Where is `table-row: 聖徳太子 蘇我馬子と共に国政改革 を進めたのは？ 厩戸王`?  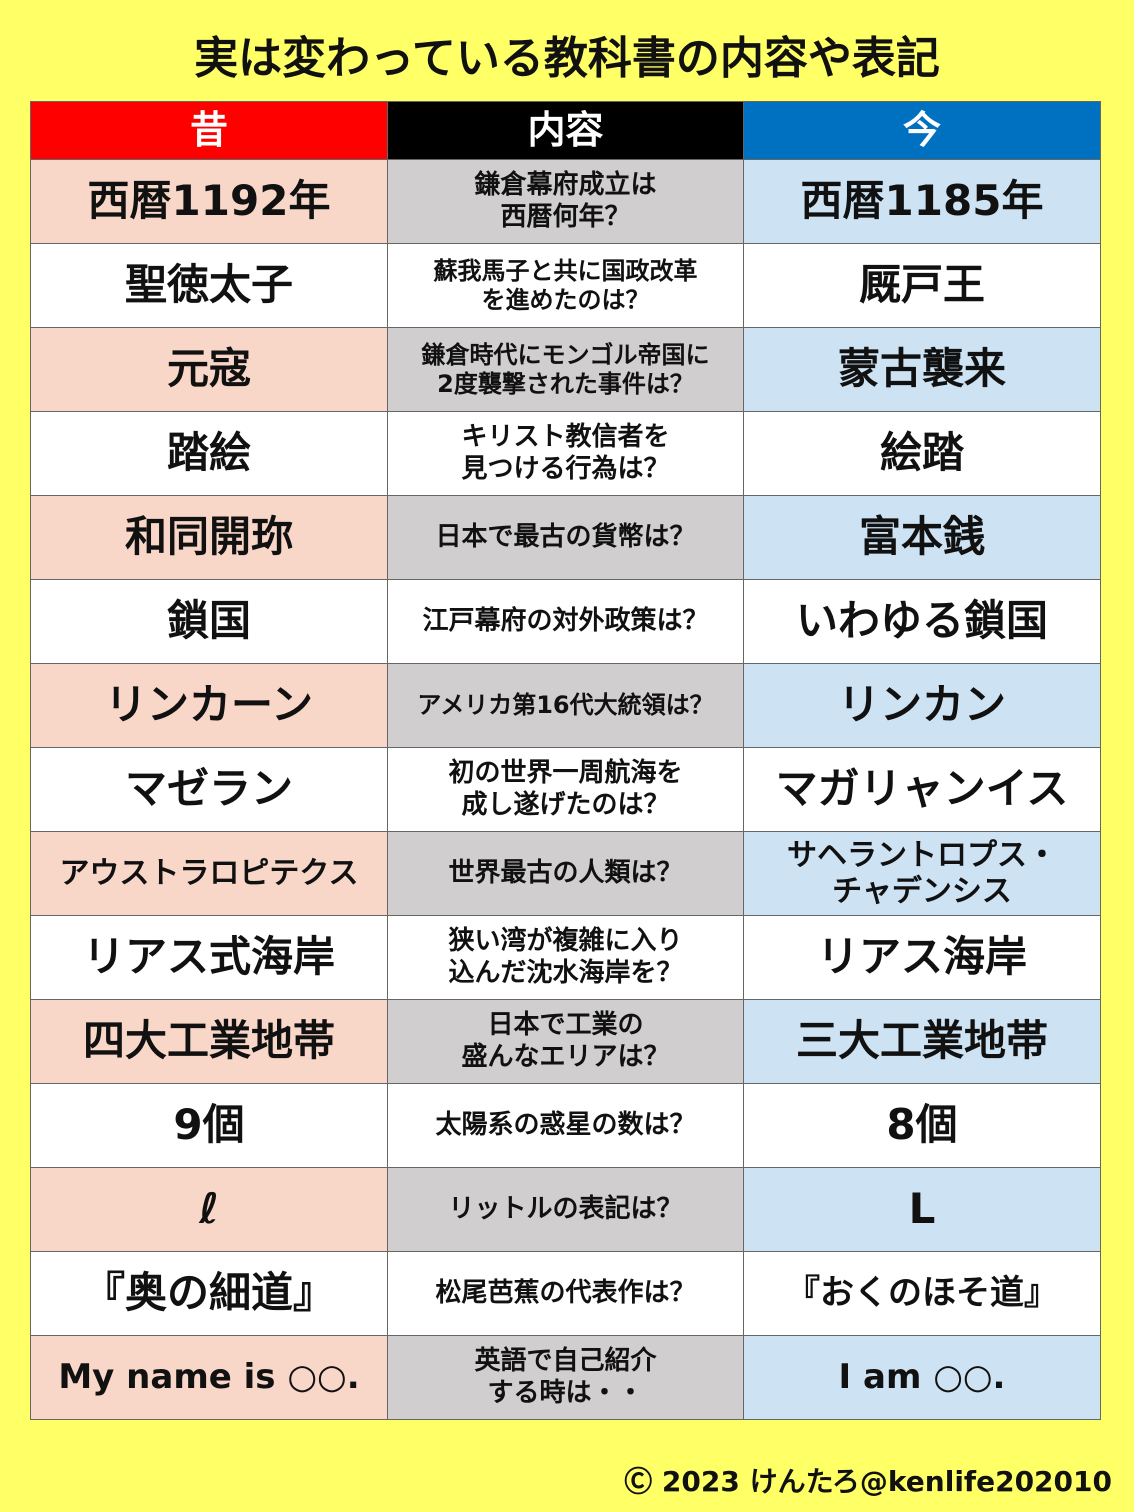 table-row: 聖徳太子 蘇我馬子と共に国政改革 を進めたのは？ 厩戸王 is located at coordinates (565, 285).